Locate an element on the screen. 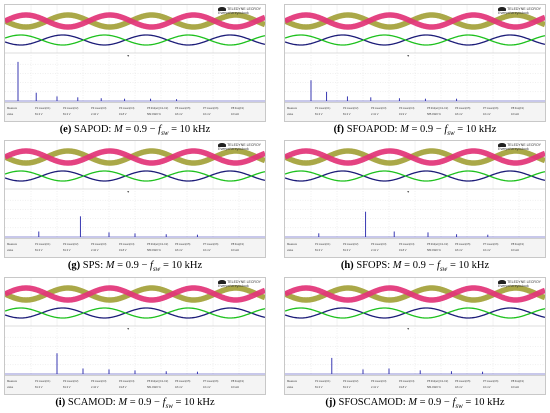  panel-letter: (f) is located at coordinates (339, 129).